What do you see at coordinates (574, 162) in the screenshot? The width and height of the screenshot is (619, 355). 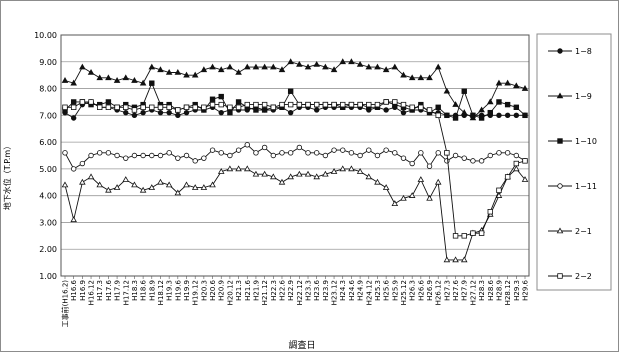 I see `legend-box` at bounding box center [574, 162].